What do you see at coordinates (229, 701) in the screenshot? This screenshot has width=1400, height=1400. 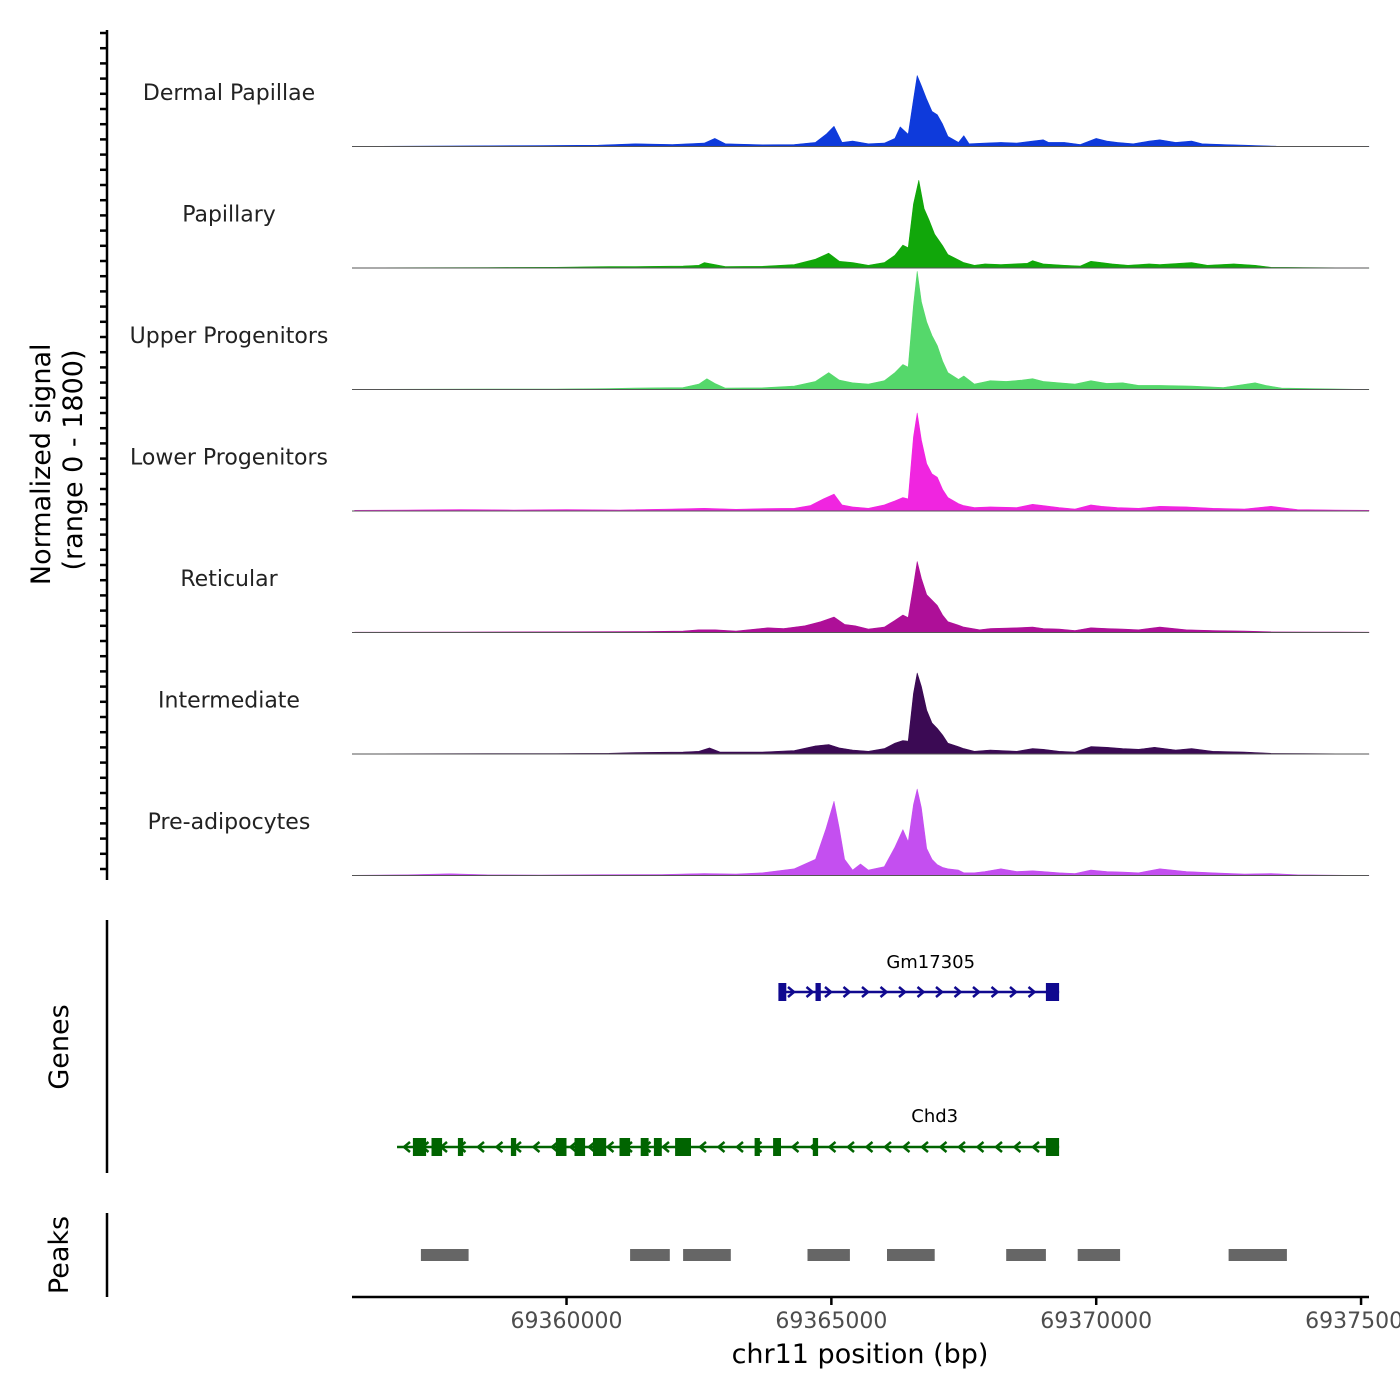 I see `track-label: Intermediate` at bounding box center [229, 701].